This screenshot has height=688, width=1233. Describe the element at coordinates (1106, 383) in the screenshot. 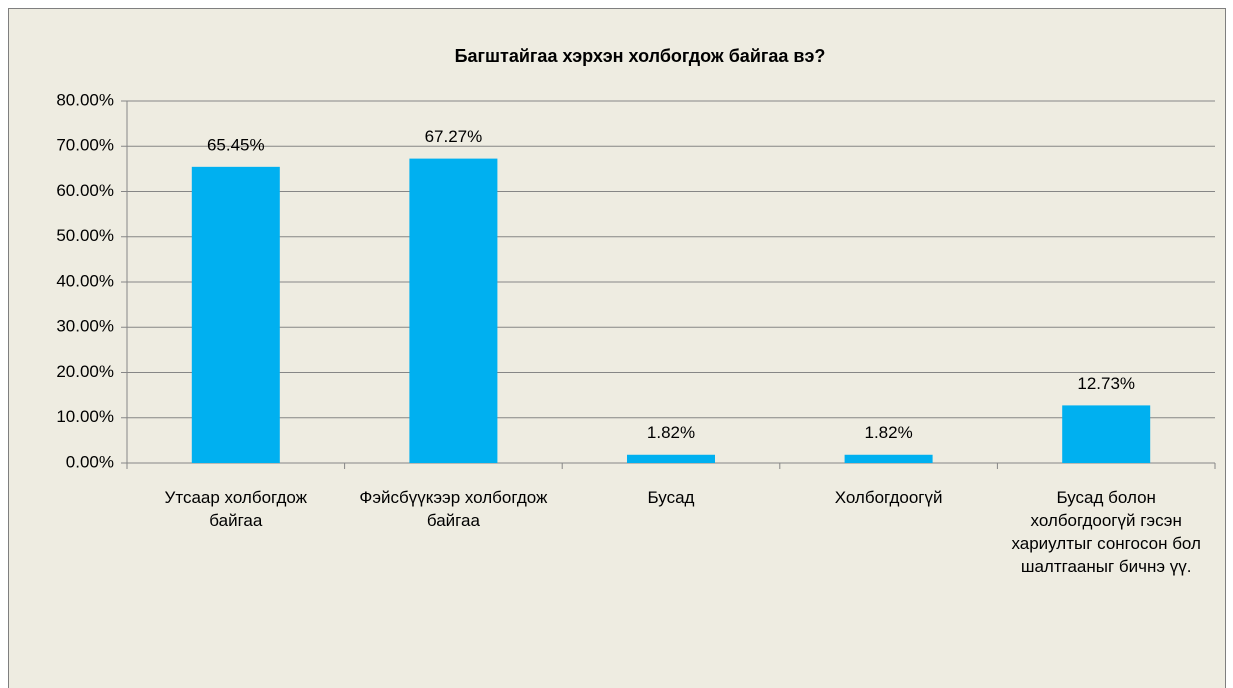

I see `data-label: 12.73%` at that location.